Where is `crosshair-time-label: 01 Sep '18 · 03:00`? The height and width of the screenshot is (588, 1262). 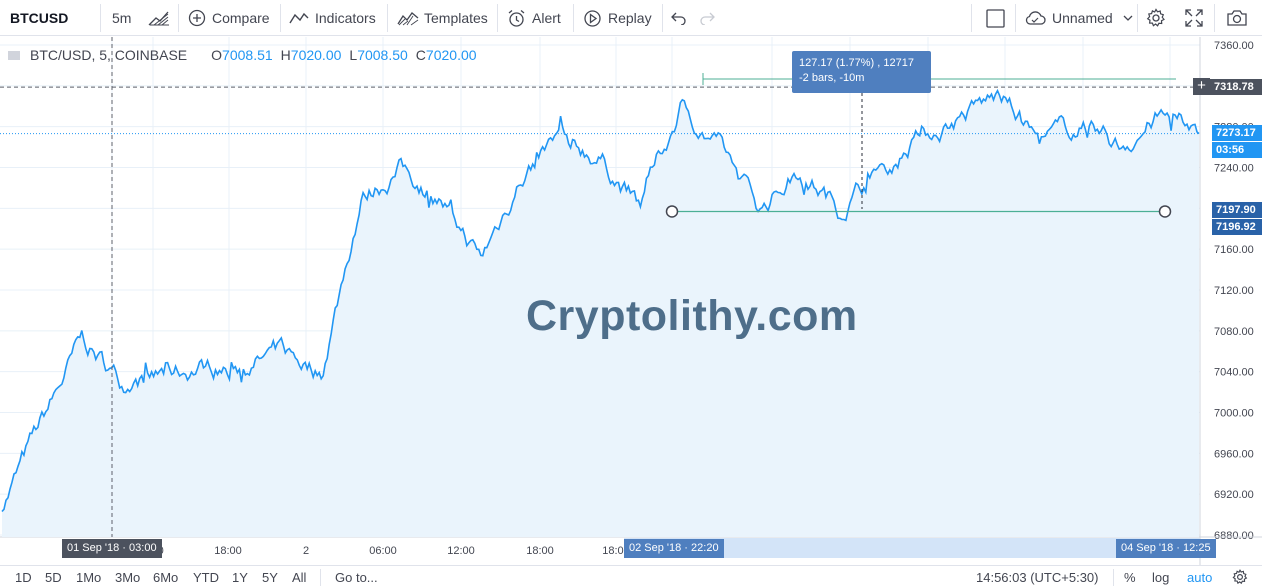
crosshair-time-label: 01 Sep '18 · 03:00 is located at coordinates (112, 548).